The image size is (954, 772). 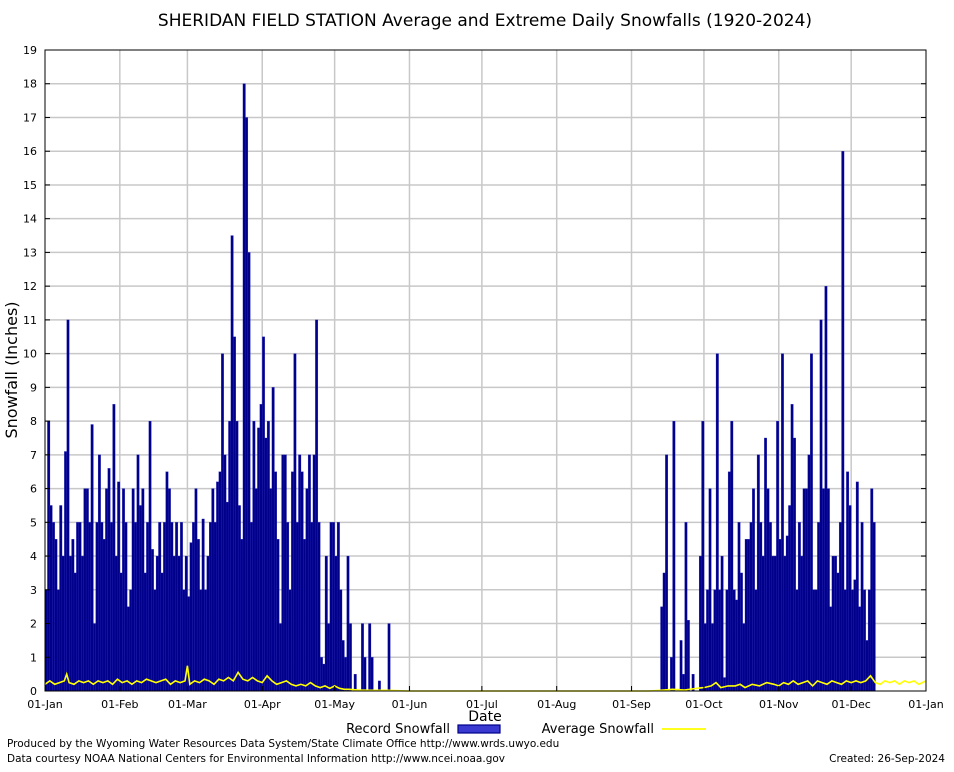 I want to click on y-tick-label: 2, so click(x=33, y=624).